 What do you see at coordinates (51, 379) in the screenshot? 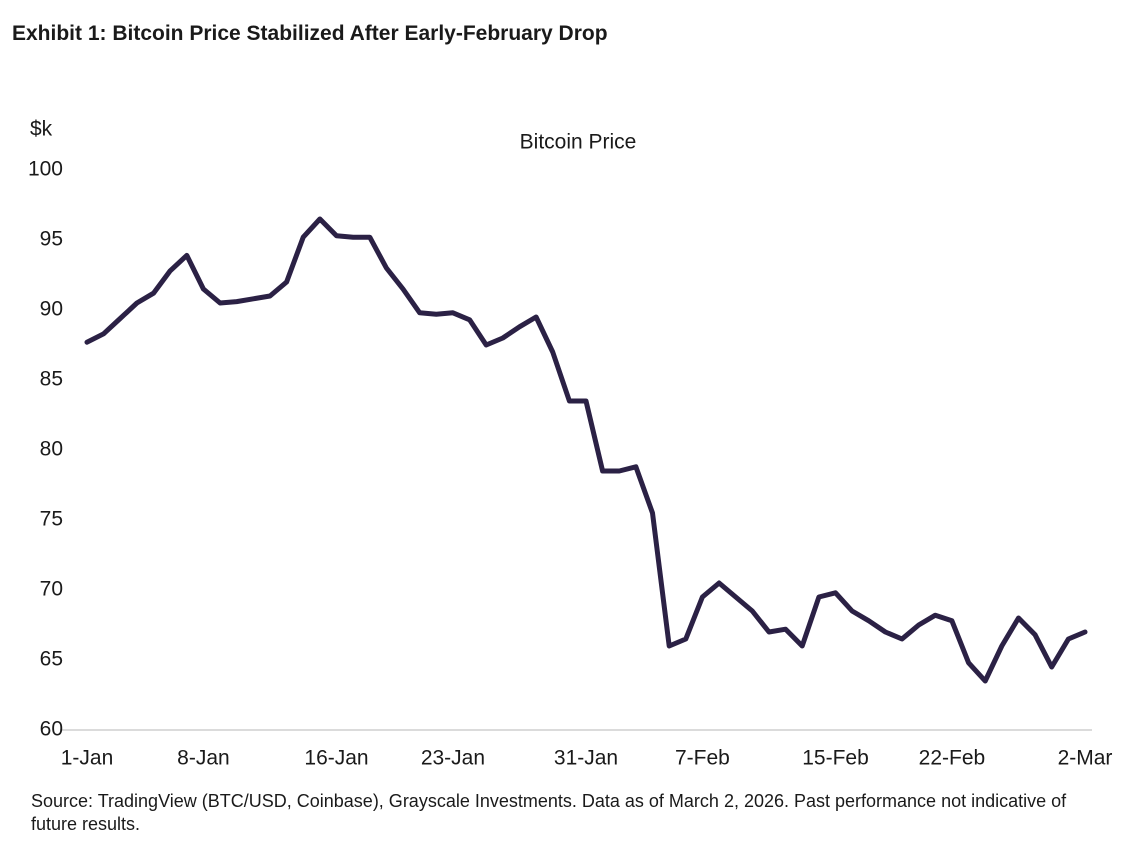
I see `y-tick-label: 85` at bounding box center [51, 379].